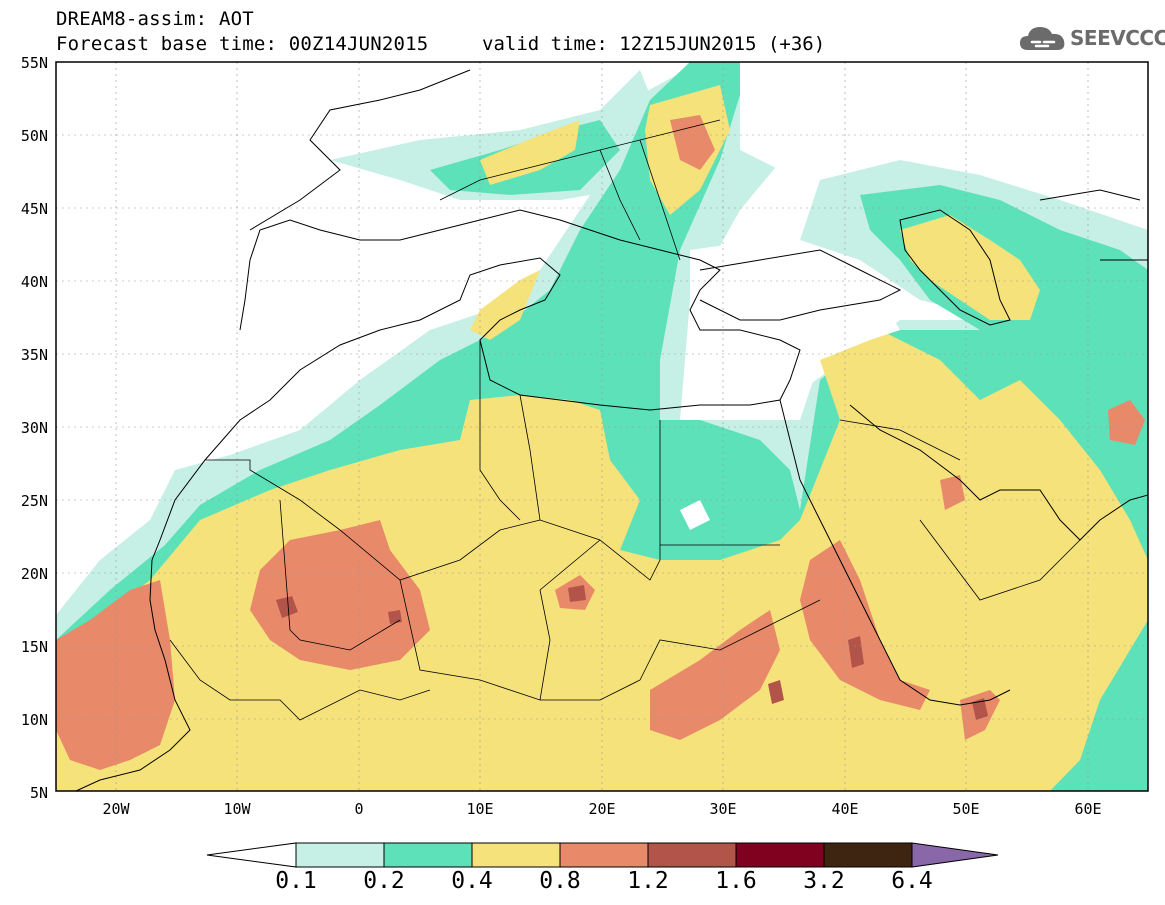 The width and height of the screenshot is (1165, 905). Describe the element at coordinates (34, 136) in the screenshot. I see `lat-label: 50N` at that location.